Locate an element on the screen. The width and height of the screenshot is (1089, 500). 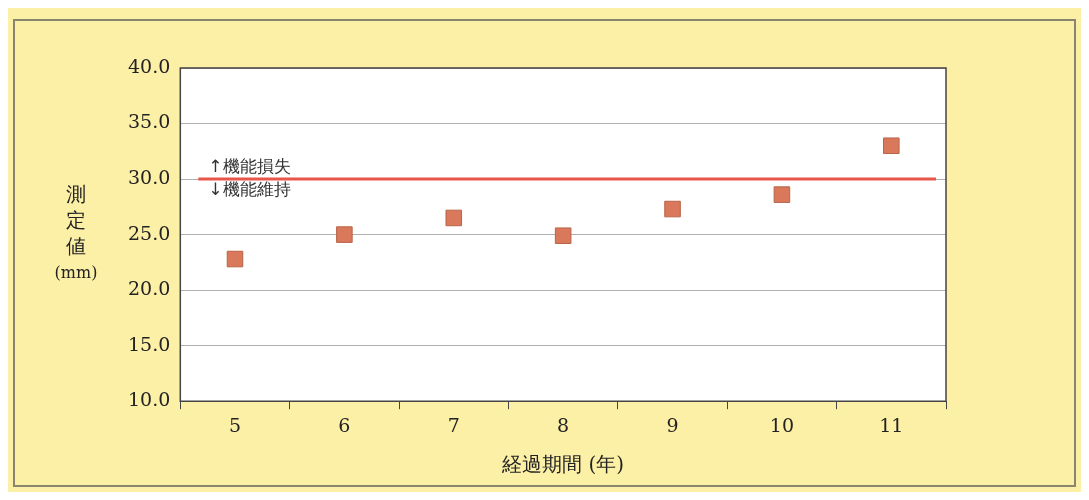
y-tick-label: 40.0 is located at coordinates (149, 65).